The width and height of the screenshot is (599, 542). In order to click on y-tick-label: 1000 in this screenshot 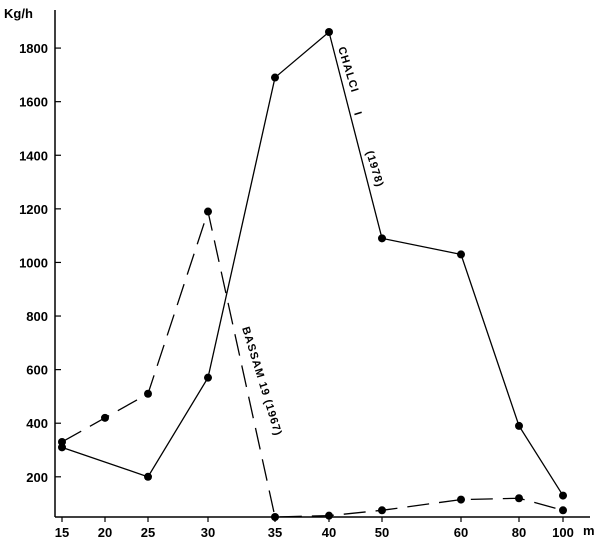, I will do `click(33, 262)`.